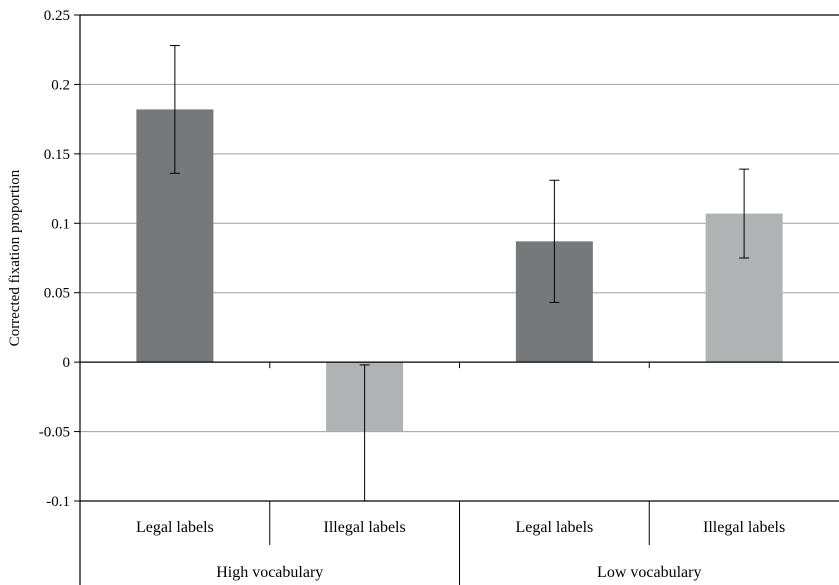 The width and height of the screenshot is (839, 585). Describe the element at coordinates (60, 224) in the screenshot. I see `y-tick-label: 0.1` at that location.